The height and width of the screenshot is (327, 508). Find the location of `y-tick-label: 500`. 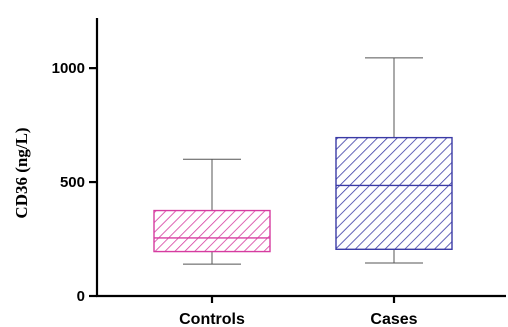

y-tick-label: 500 is located at coordinates (72, 182).